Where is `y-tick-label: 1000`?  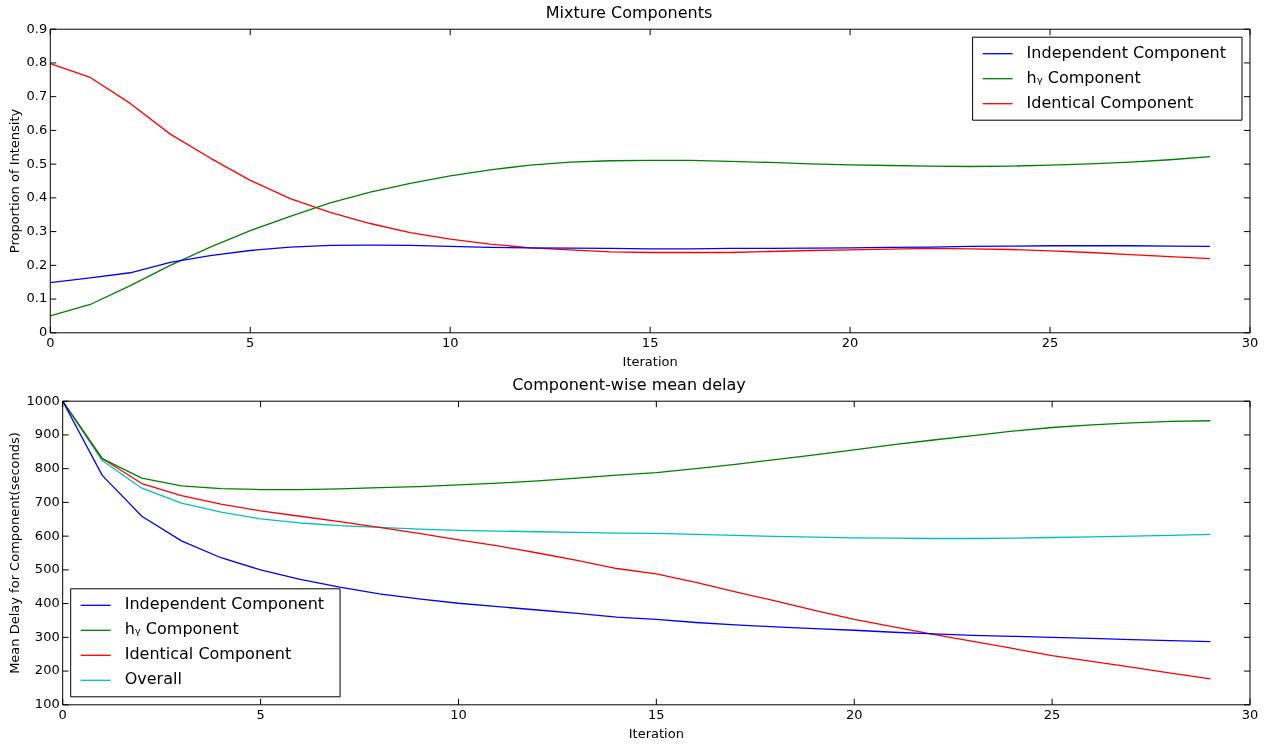
y-tick-label: 1000 is located at coordinates (43, 400).